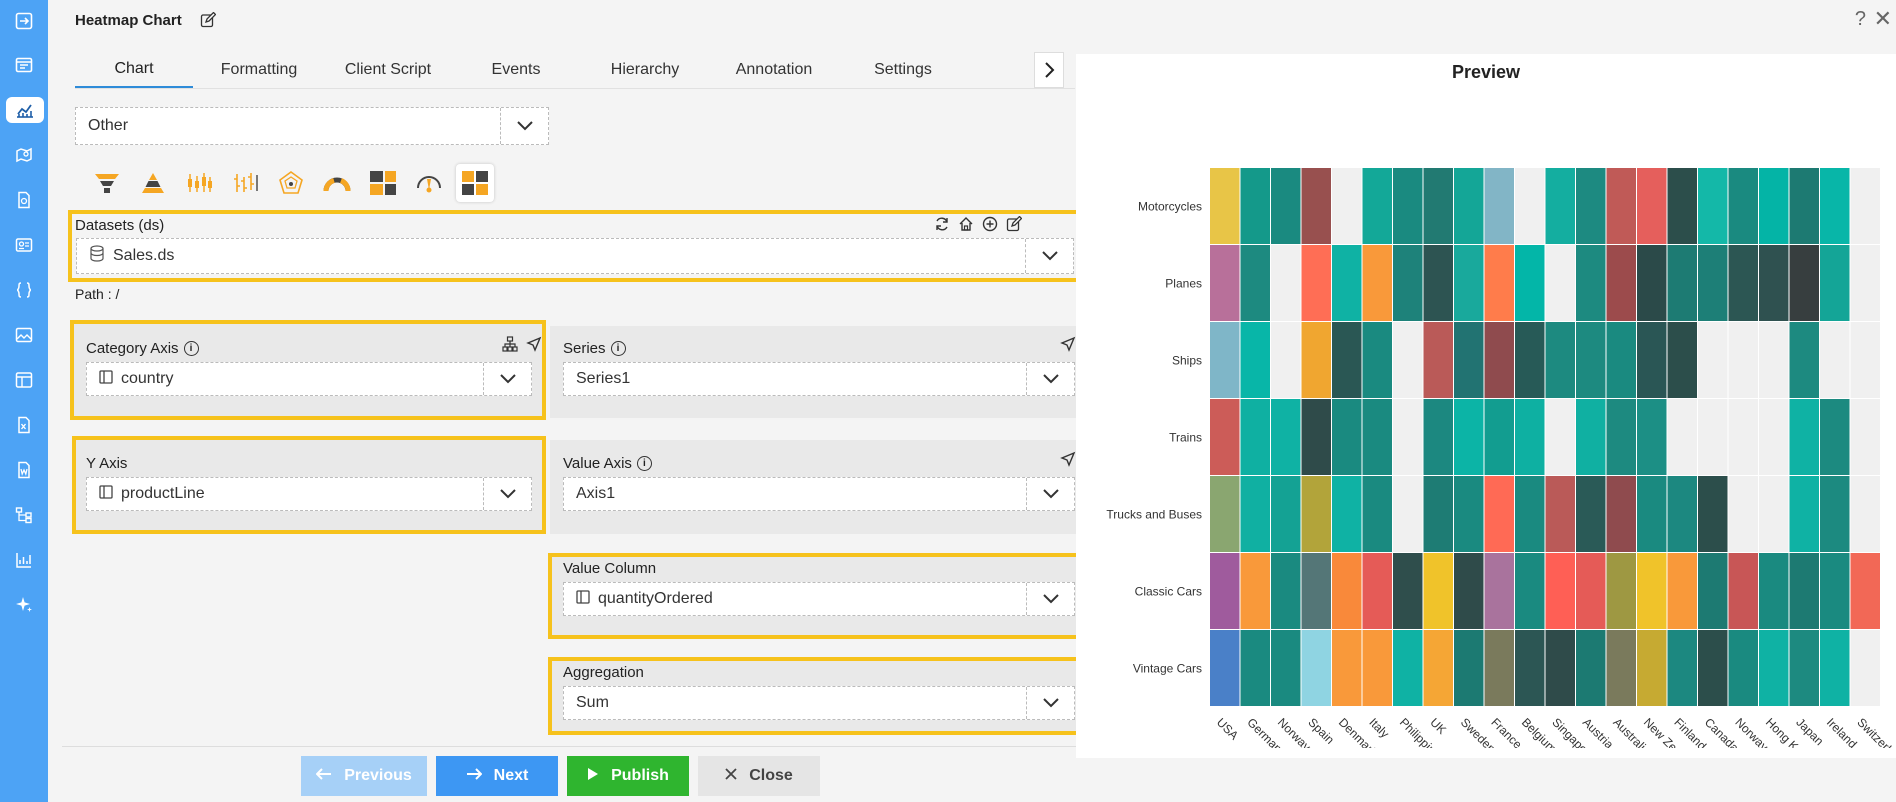 Image resolution: width=1896 pixels, height=802 pixels. Describe the element at coordinates (24, 515) in the screenshot. I see `hierarchy-icon` at that location.